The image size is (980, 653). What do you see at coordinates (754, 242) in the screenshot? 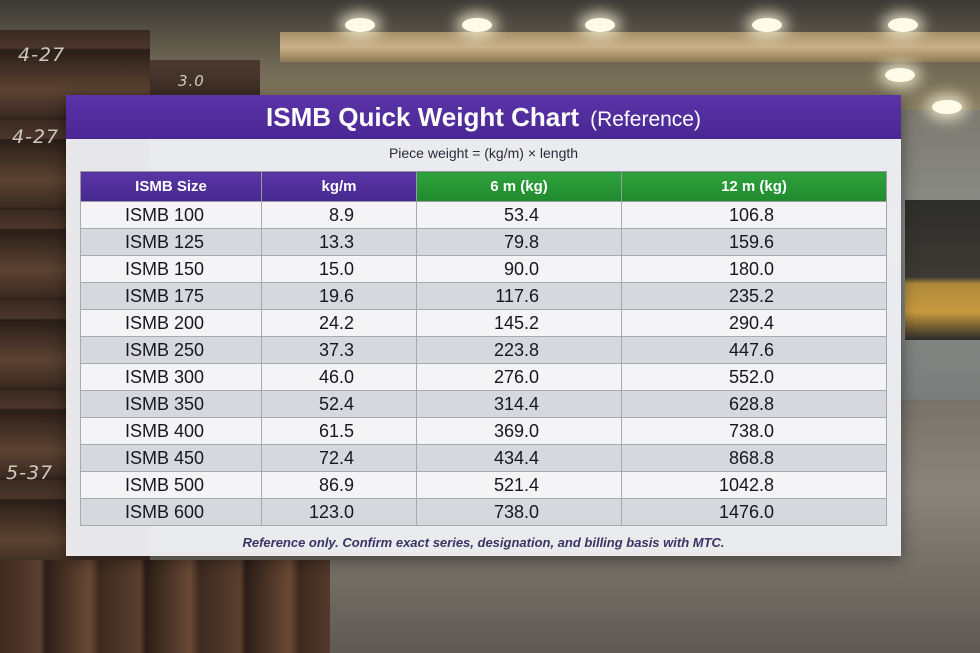
I see `cell-12m-weight: 159.6` at bounding box center [754, 242].